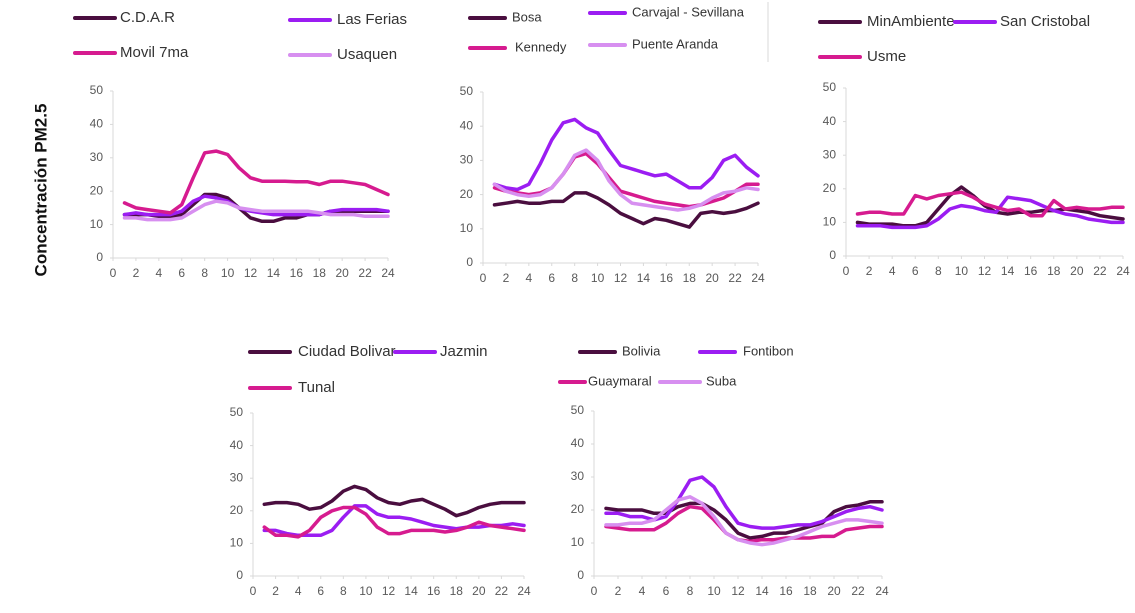 The height and width of the screenshot is (613, 1135). Describe the element at coordinates (347, 351) in the screenshot. I see `legend-label: Ciudad Bolivar` at that location.